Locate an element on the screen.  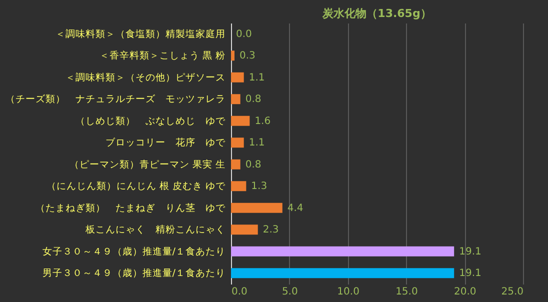
x-tick-label: 5.0 is located at coordinates (290, 292).